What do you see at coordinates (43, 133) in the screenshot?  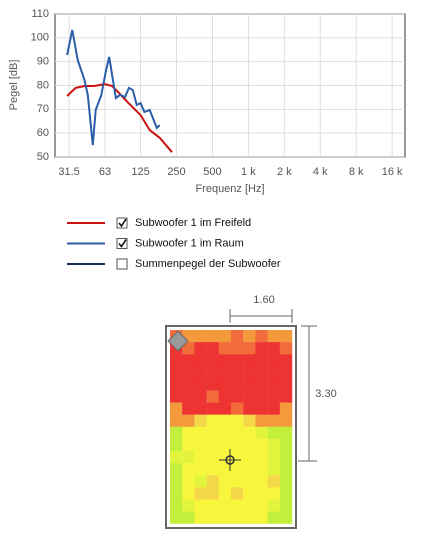 I see `y-tick-label: 60` at bounding box center [43, 133].